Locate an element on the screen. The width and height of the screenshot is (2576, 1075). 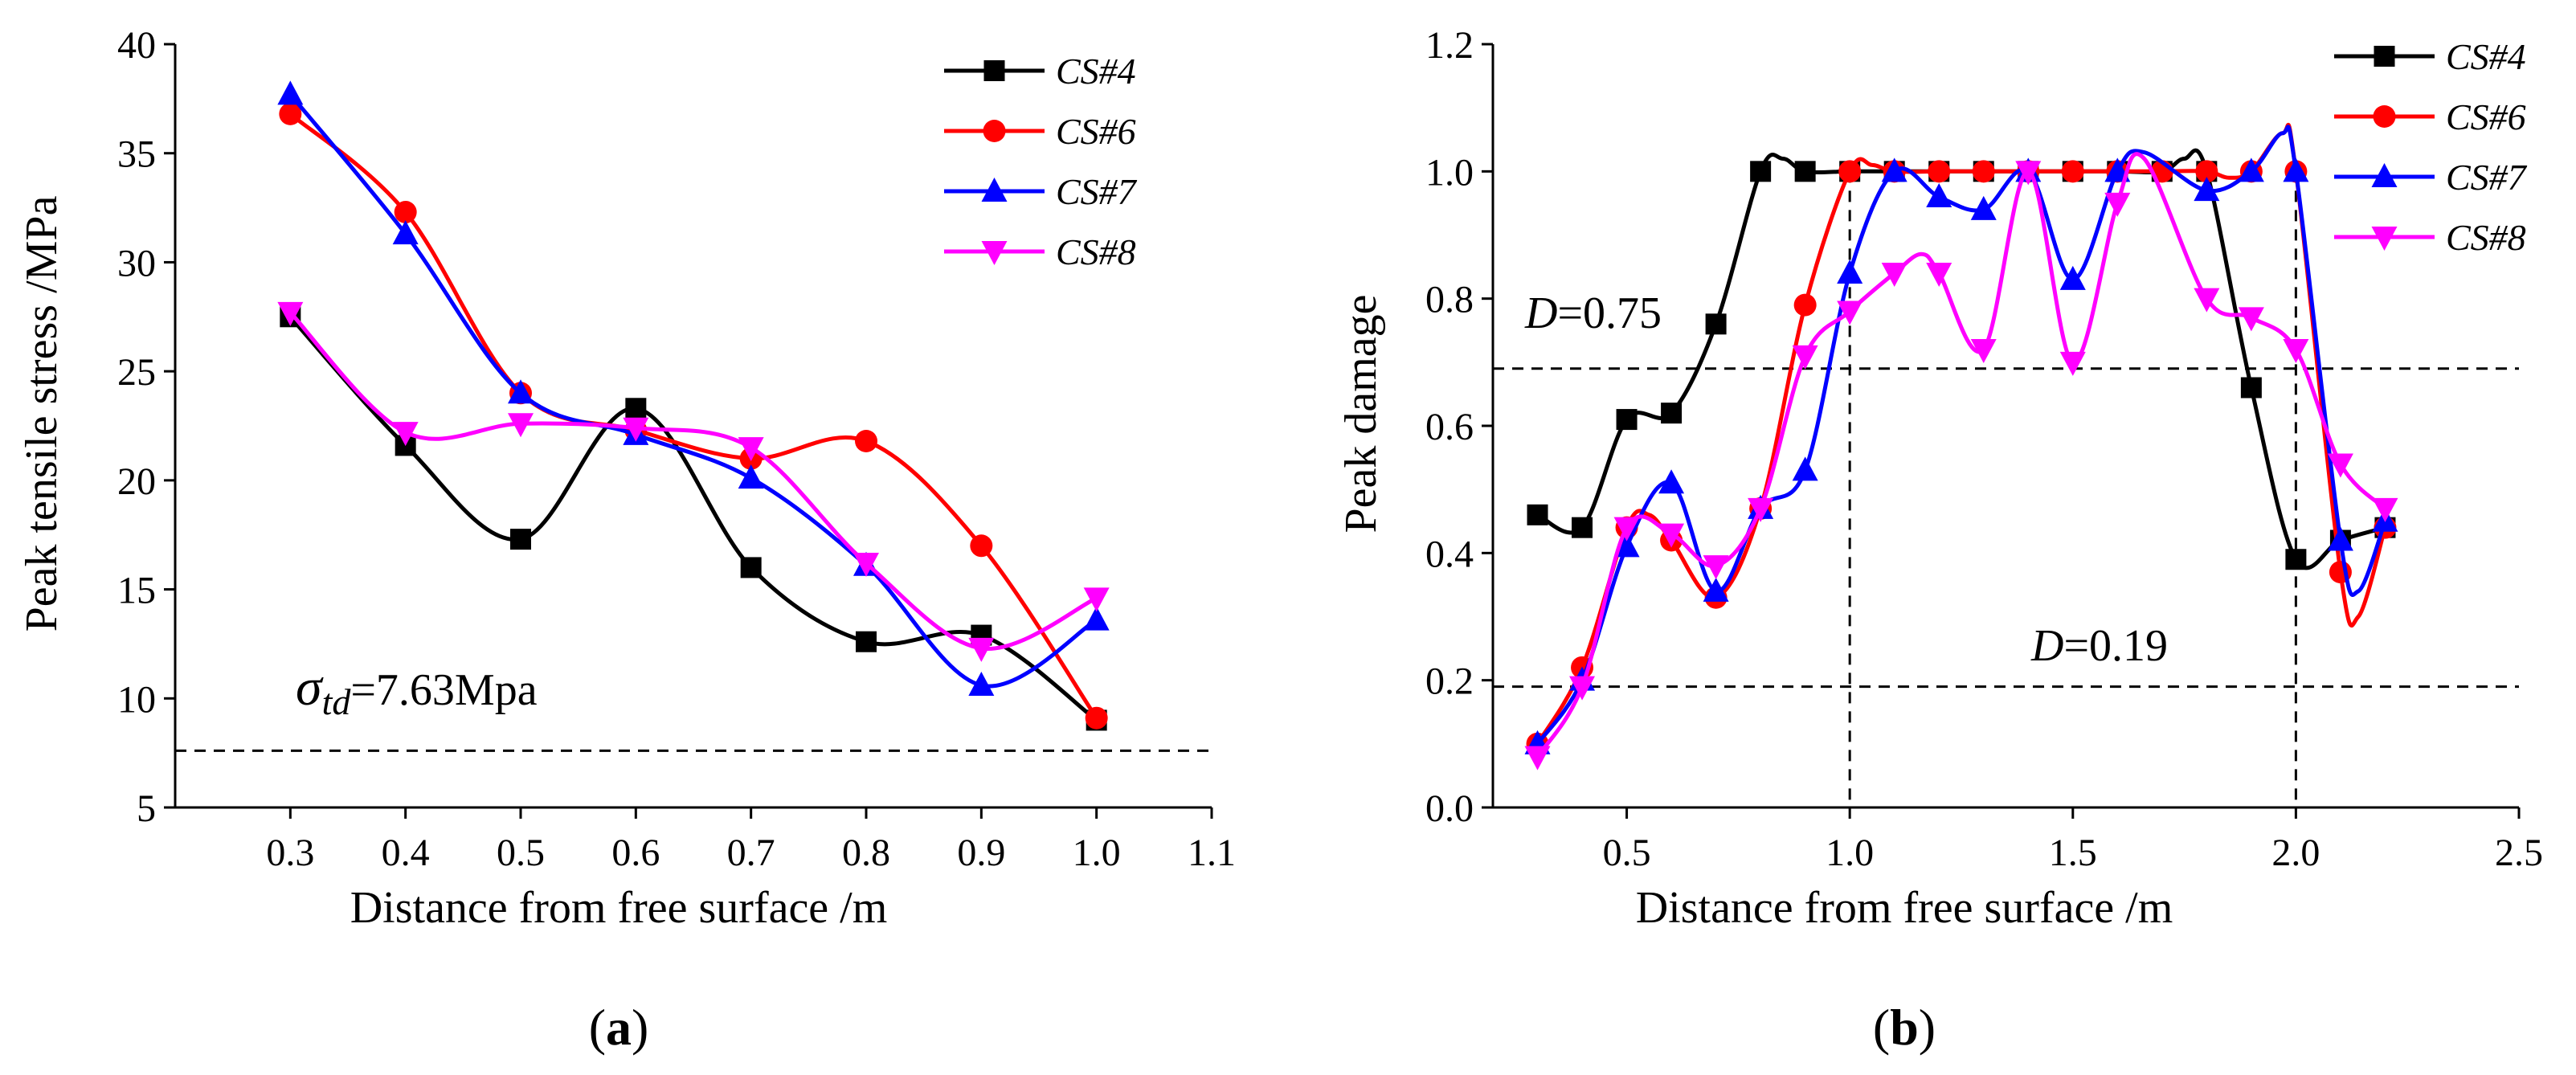
y-axis-label-a: Peak tensile stress /MPa is located at coordinates (42, 413).